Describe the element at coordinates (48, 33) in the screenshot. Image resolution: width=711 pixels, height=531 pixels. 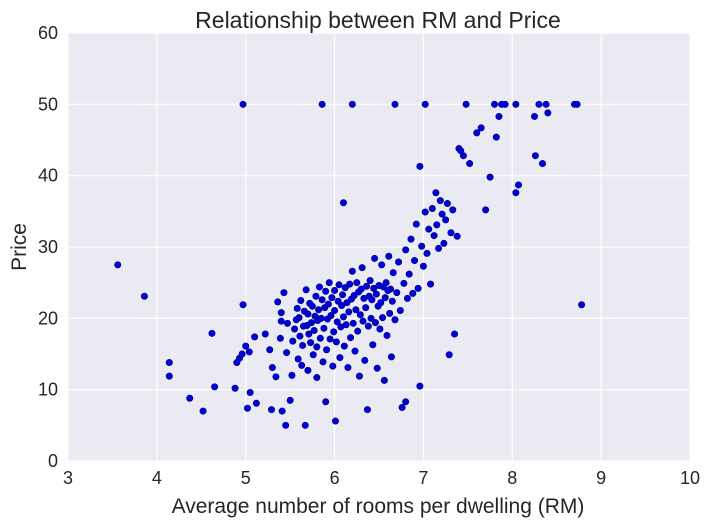
I see `y-tick-label: 60` at that location.